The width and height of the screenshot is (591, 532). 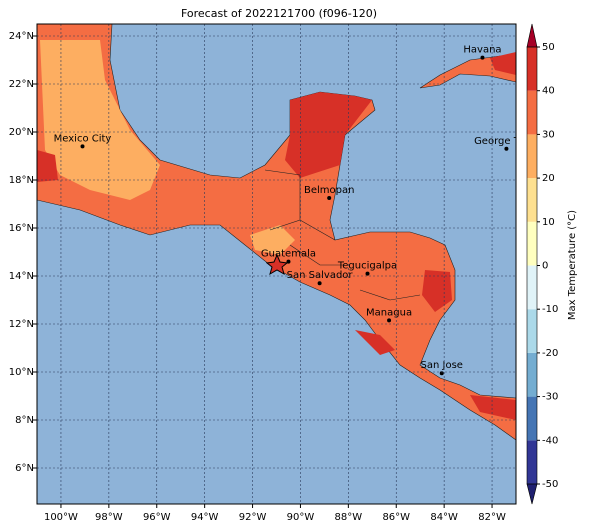 What do you see at coordinates (21, 132) in the screenshot?
I see `y-tick-label: 20°N` at bounding box center [21, 132].